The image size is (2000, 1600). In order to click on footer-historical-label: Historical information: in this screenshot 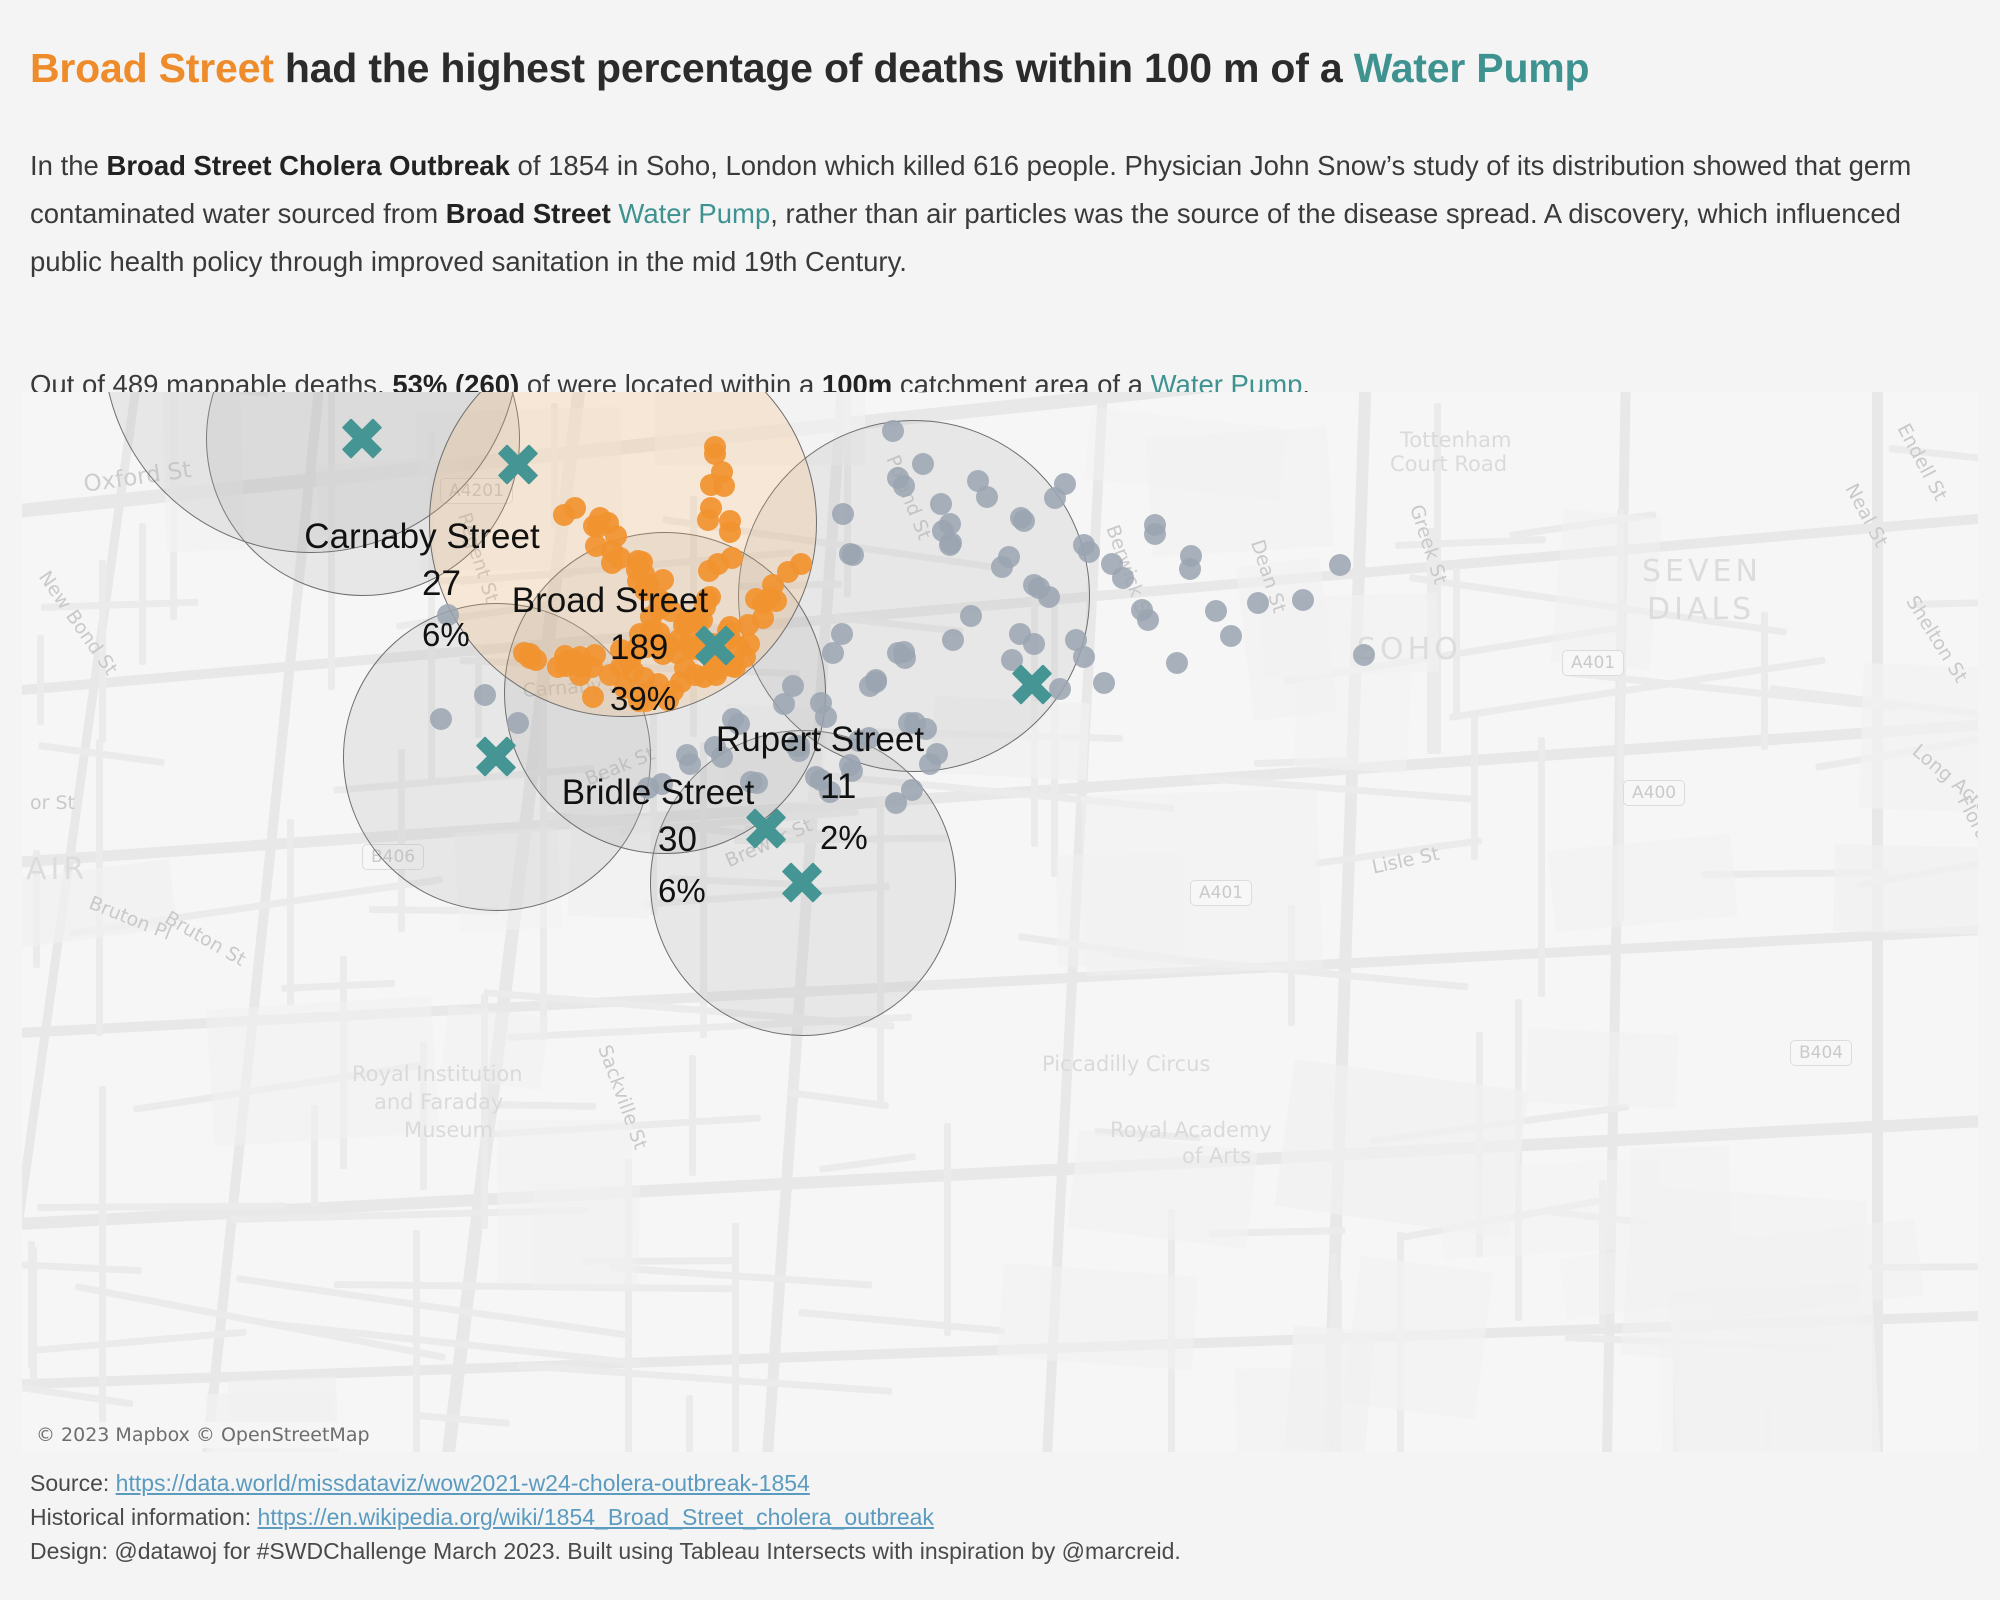, I will do `click(144, 1517)`.